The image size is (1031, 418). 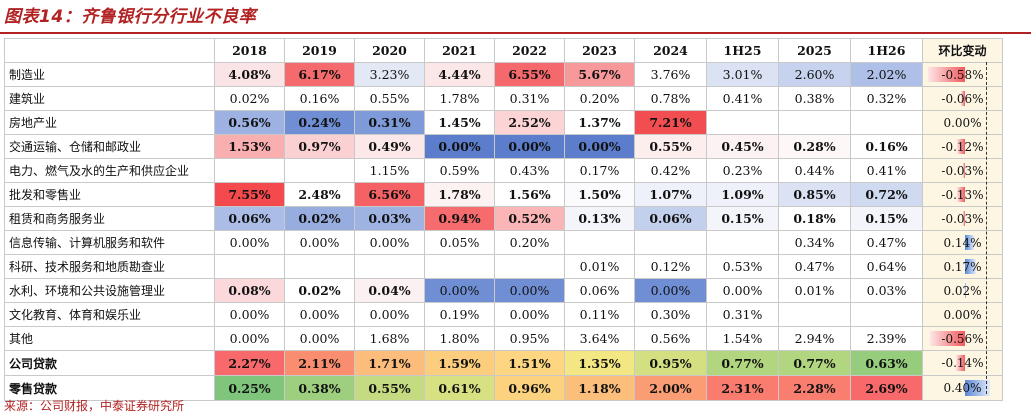 What do you see at coordinates (814, 146) in the screenshot?
I see `npl-cell: 0.28%` at bounding box center [814, 146].